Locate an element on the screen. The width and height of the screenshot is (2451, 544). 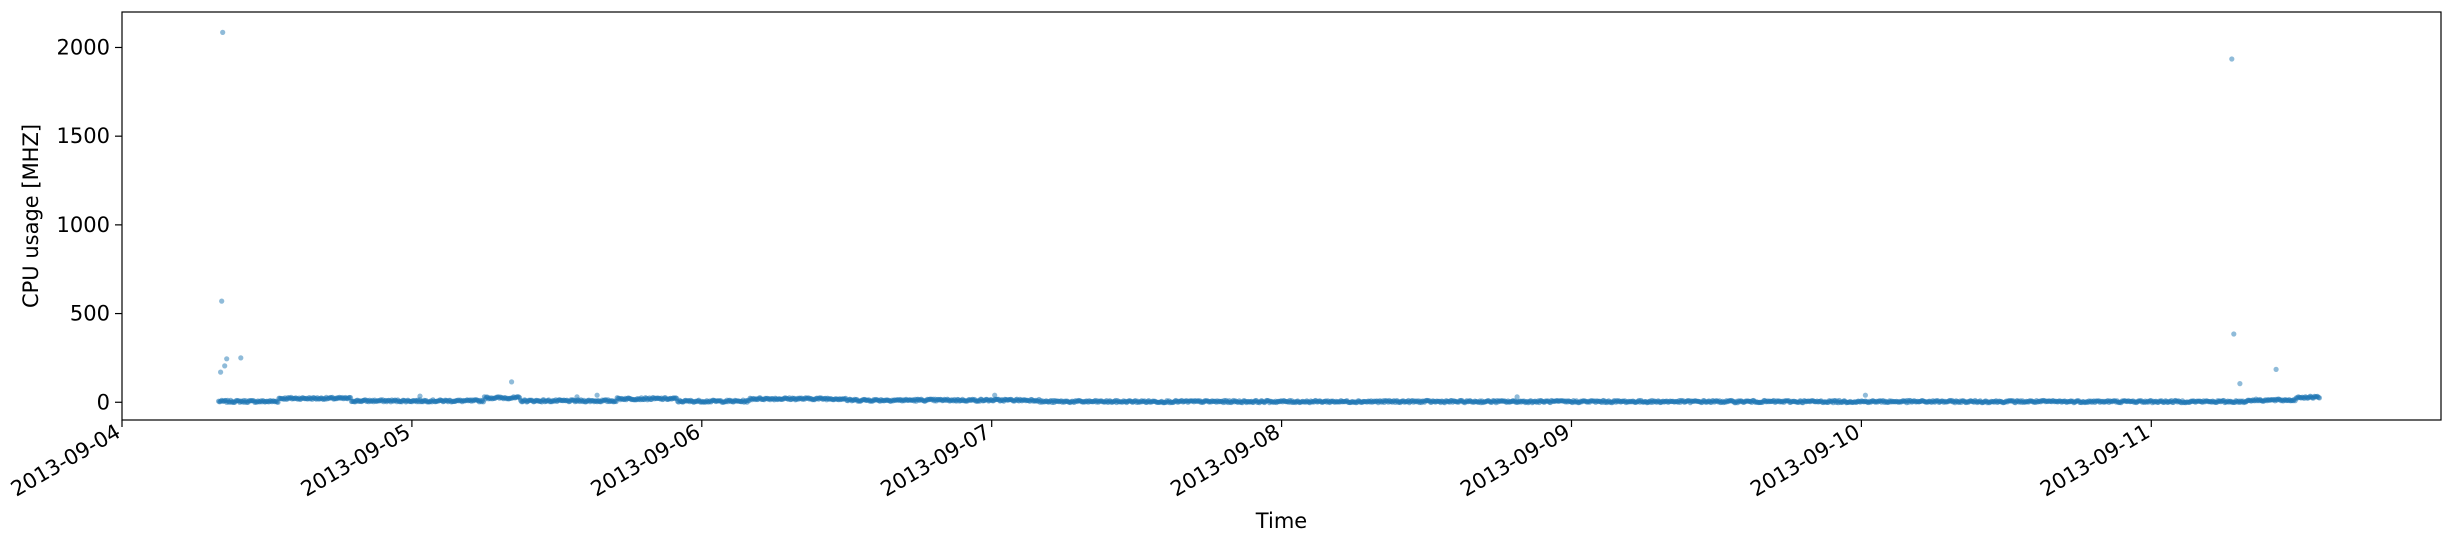
y-axis-ticks: 0 500 1000 1500 2000 is located at coordinates (89, 224).